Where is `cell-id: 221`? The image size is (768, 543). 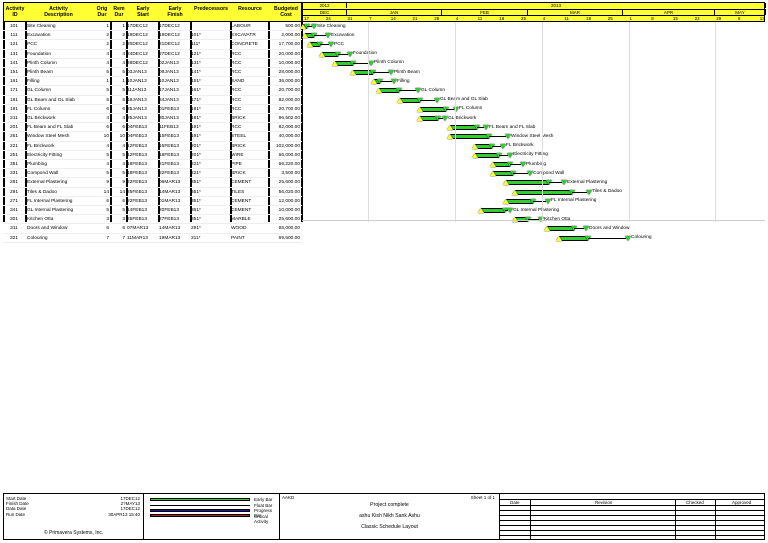 cell-id: 221 is located at coordinates (13, 146).